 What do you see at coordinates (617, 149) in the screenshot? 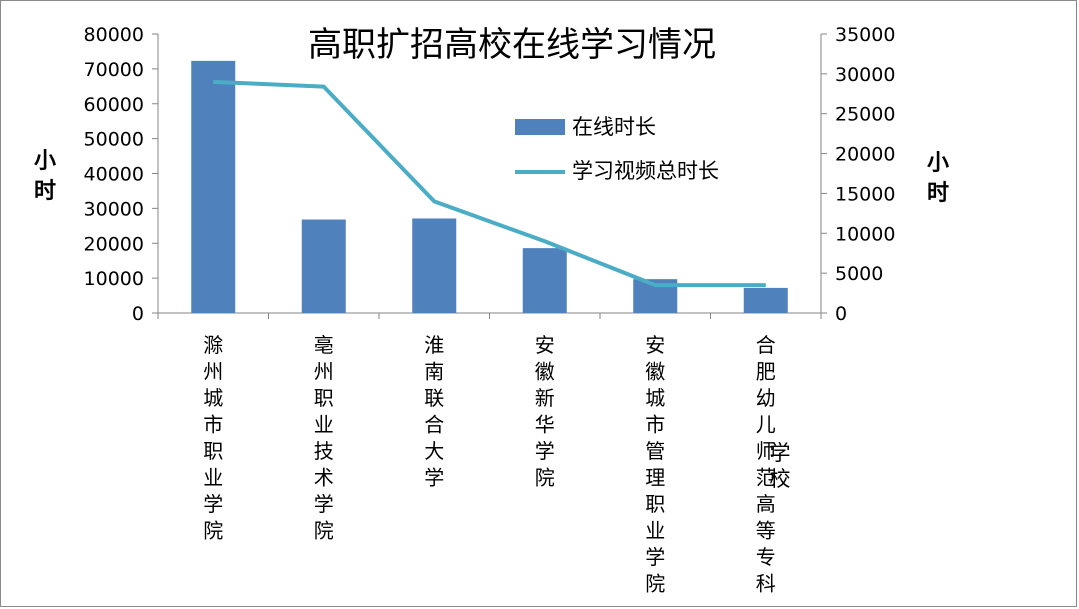
I see `legend: 在线时长 学习视频总时长` at bounding box center [617, 149].